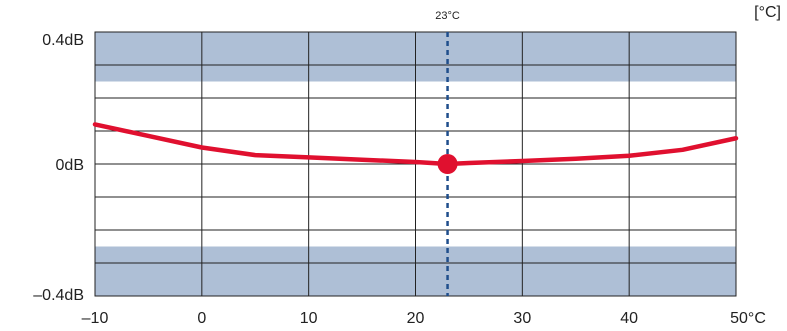 The height and width of the screenshot is (331, 787). I want to click on x-tick-label-2: 10, so click(309, 318).